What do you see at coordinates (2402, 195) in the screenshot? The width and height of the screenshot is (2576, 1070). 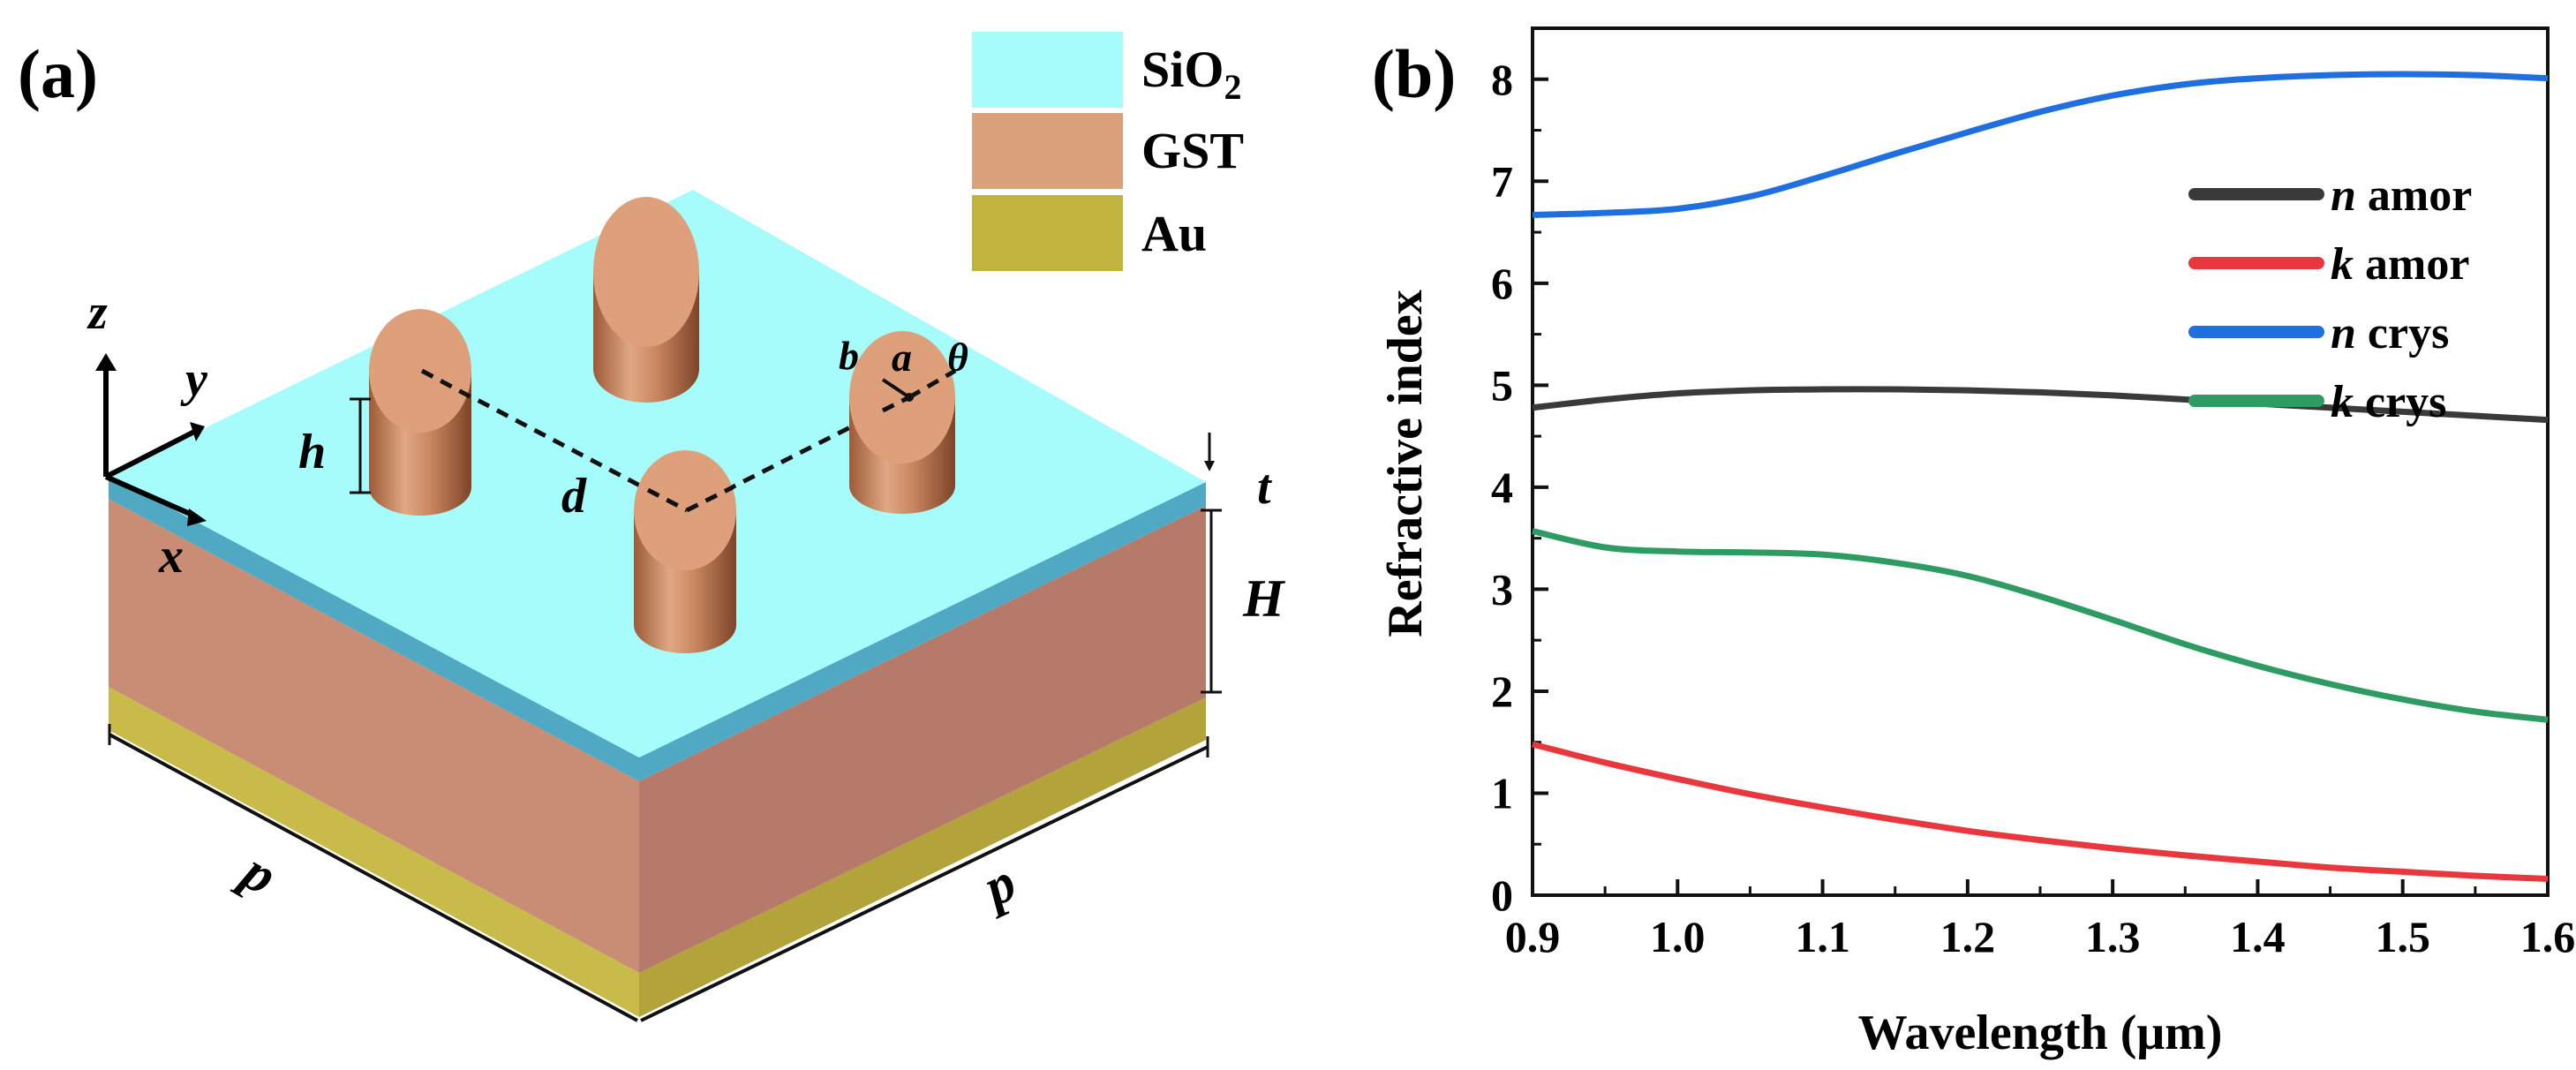 I see `legend-label-n-amor: n amor` at bounding box center [2402, 195].